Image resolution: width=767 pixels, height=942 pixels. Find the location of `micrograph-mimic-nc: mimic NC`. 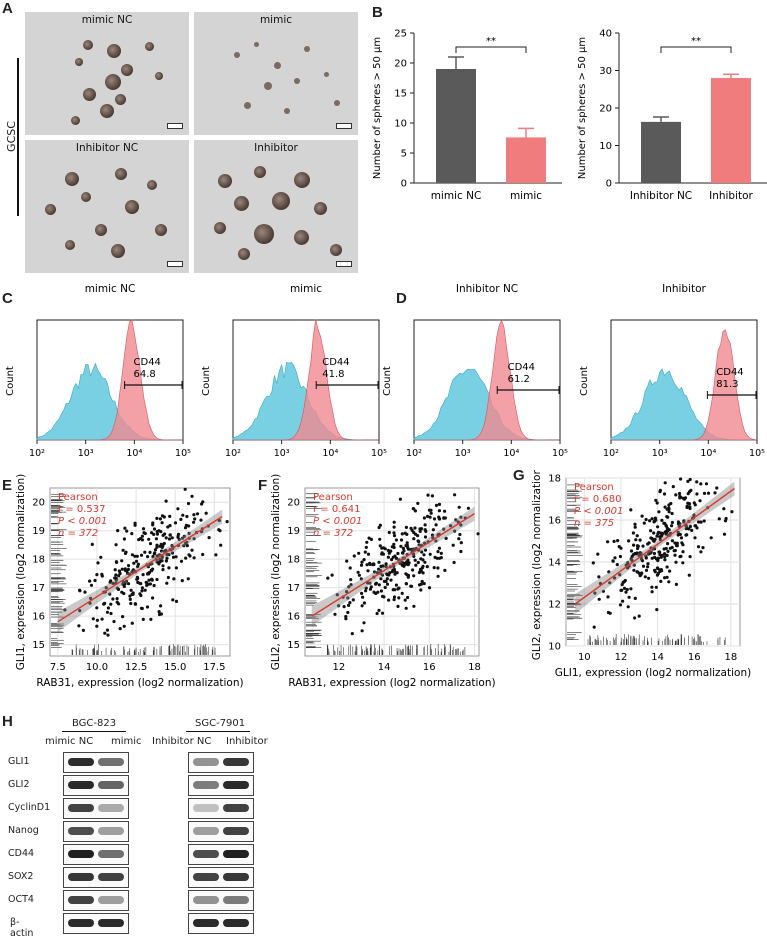

micrograph-mimic-nc: mimic NC is located at coordinates (107, 73).